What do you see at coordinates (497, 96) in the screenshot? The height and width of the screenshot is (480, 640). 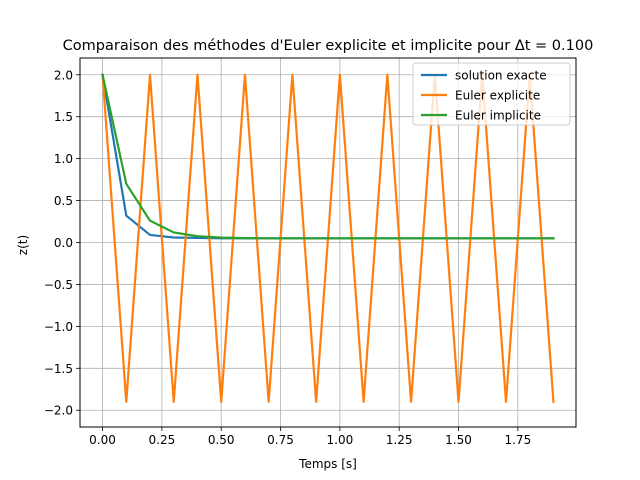 I see `legend-label-euler-explicite: Euler explicite` at bounding box center [497, 96].